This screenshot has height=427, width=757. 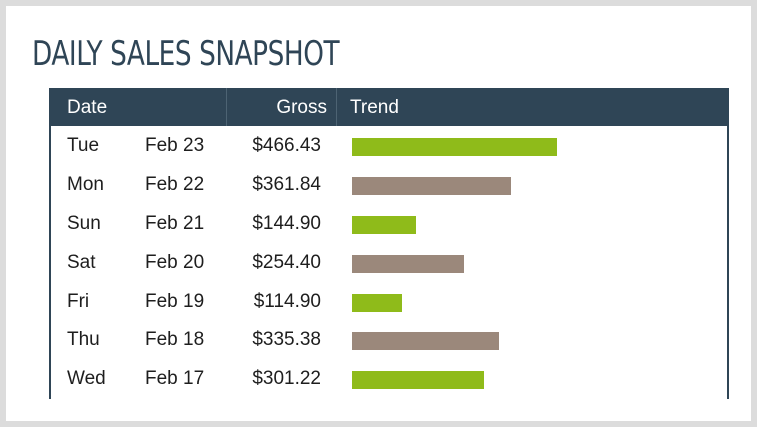 I want to click on row-date: Feb 19, so click(x=175, y=301).